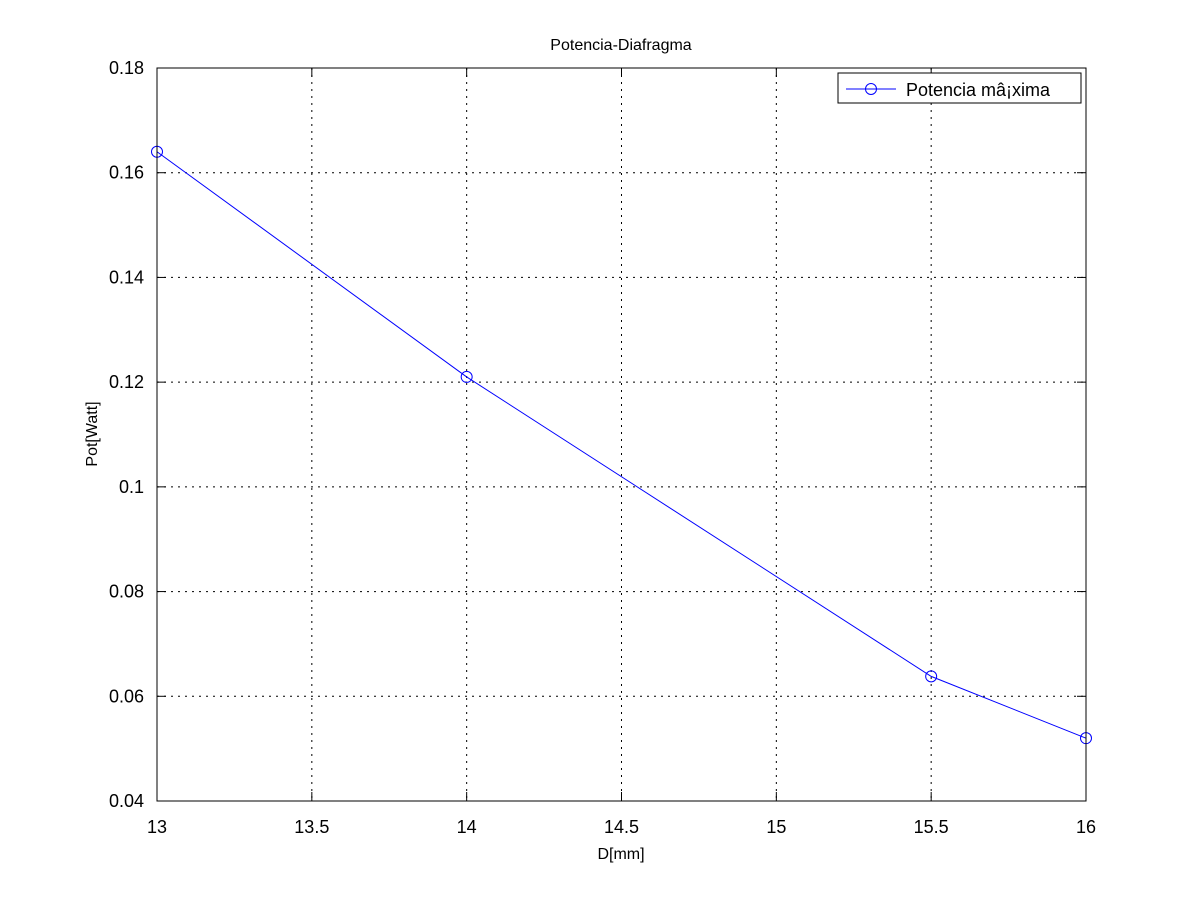  I want to click on x-tick-label: 14.5, so click(621, 827).